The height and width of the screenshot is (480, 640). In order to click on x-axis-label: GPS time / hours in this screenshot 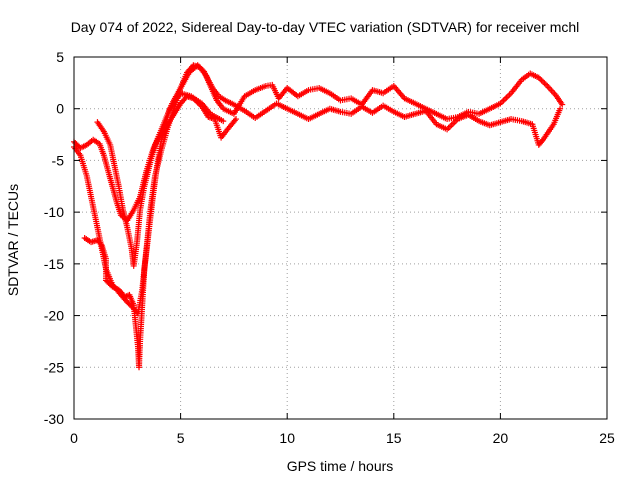, I will do `click(340, 466)`.